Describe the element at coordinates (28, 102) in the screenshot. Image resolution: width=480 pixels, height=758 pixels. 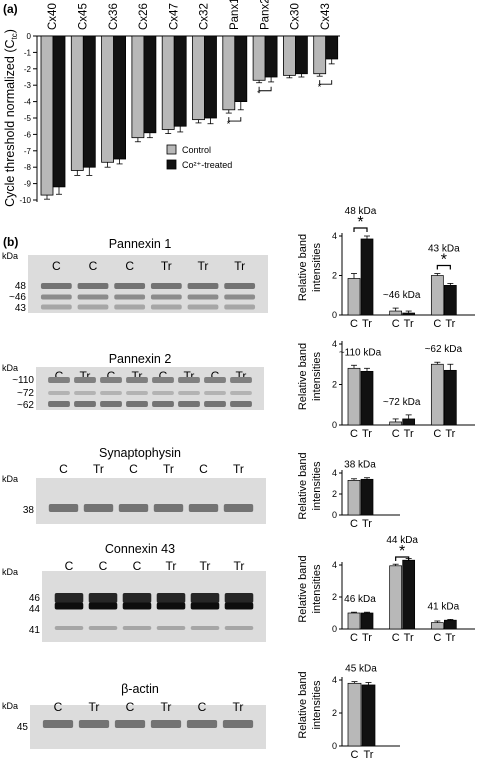
I see `y-tick-label: -4` at that location.